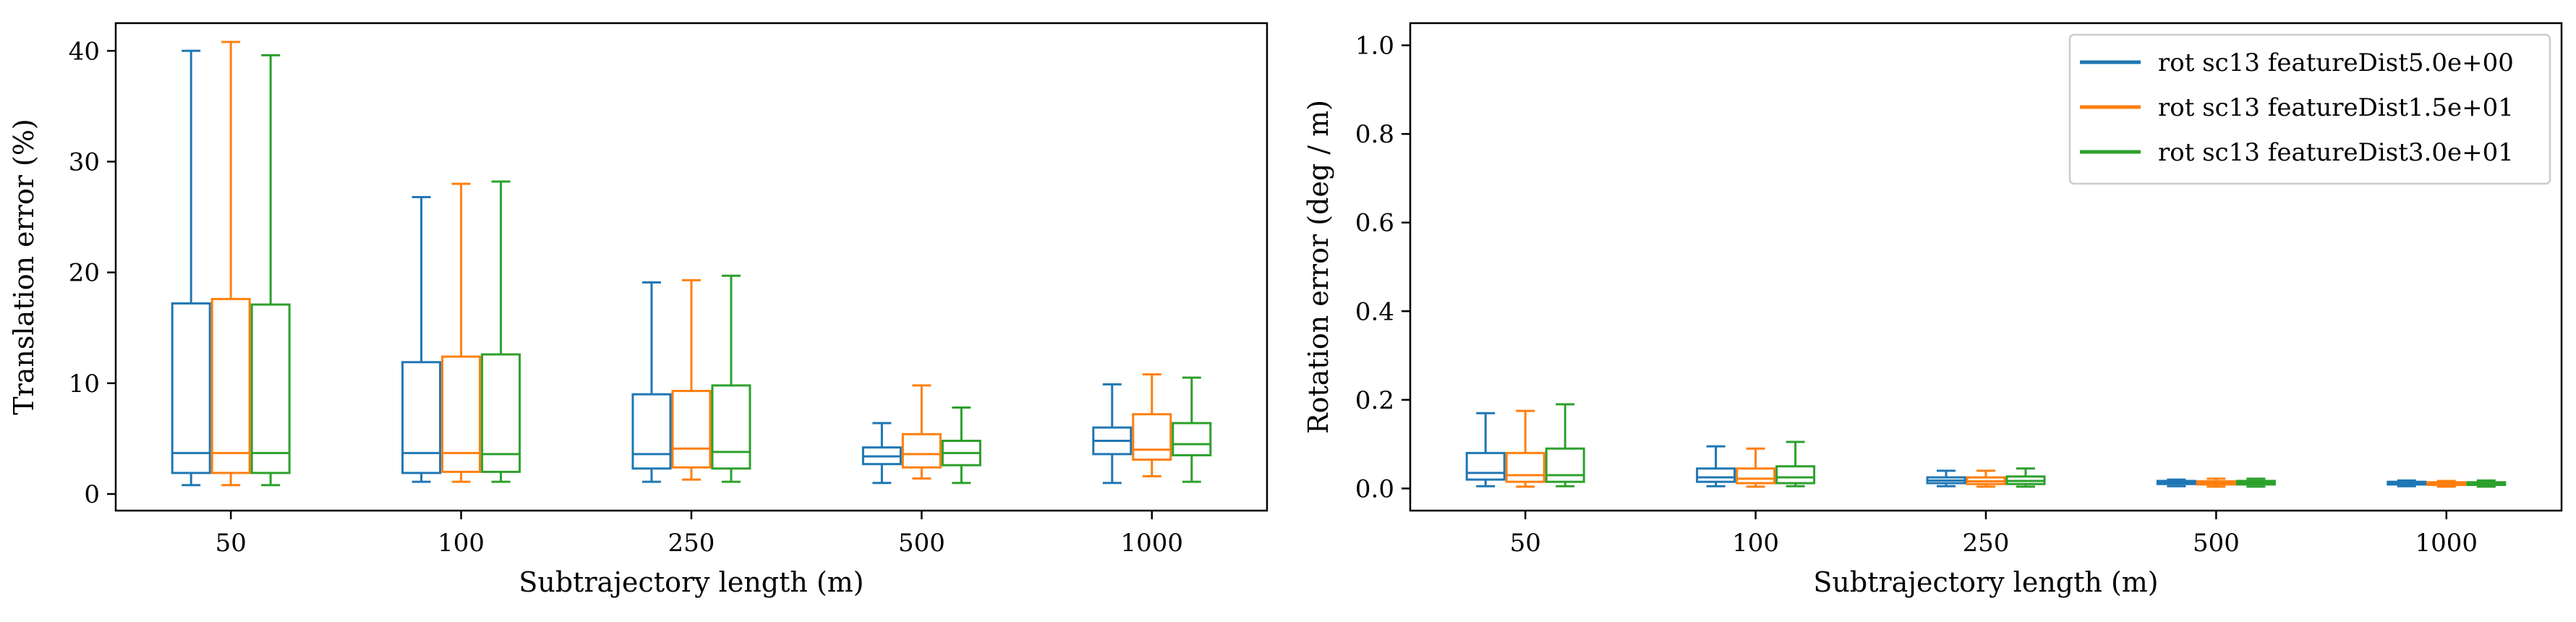  Describe the element at coordinates (1374, 46) in the screenshot. I see `y-tick-label: 1.0` at that location.